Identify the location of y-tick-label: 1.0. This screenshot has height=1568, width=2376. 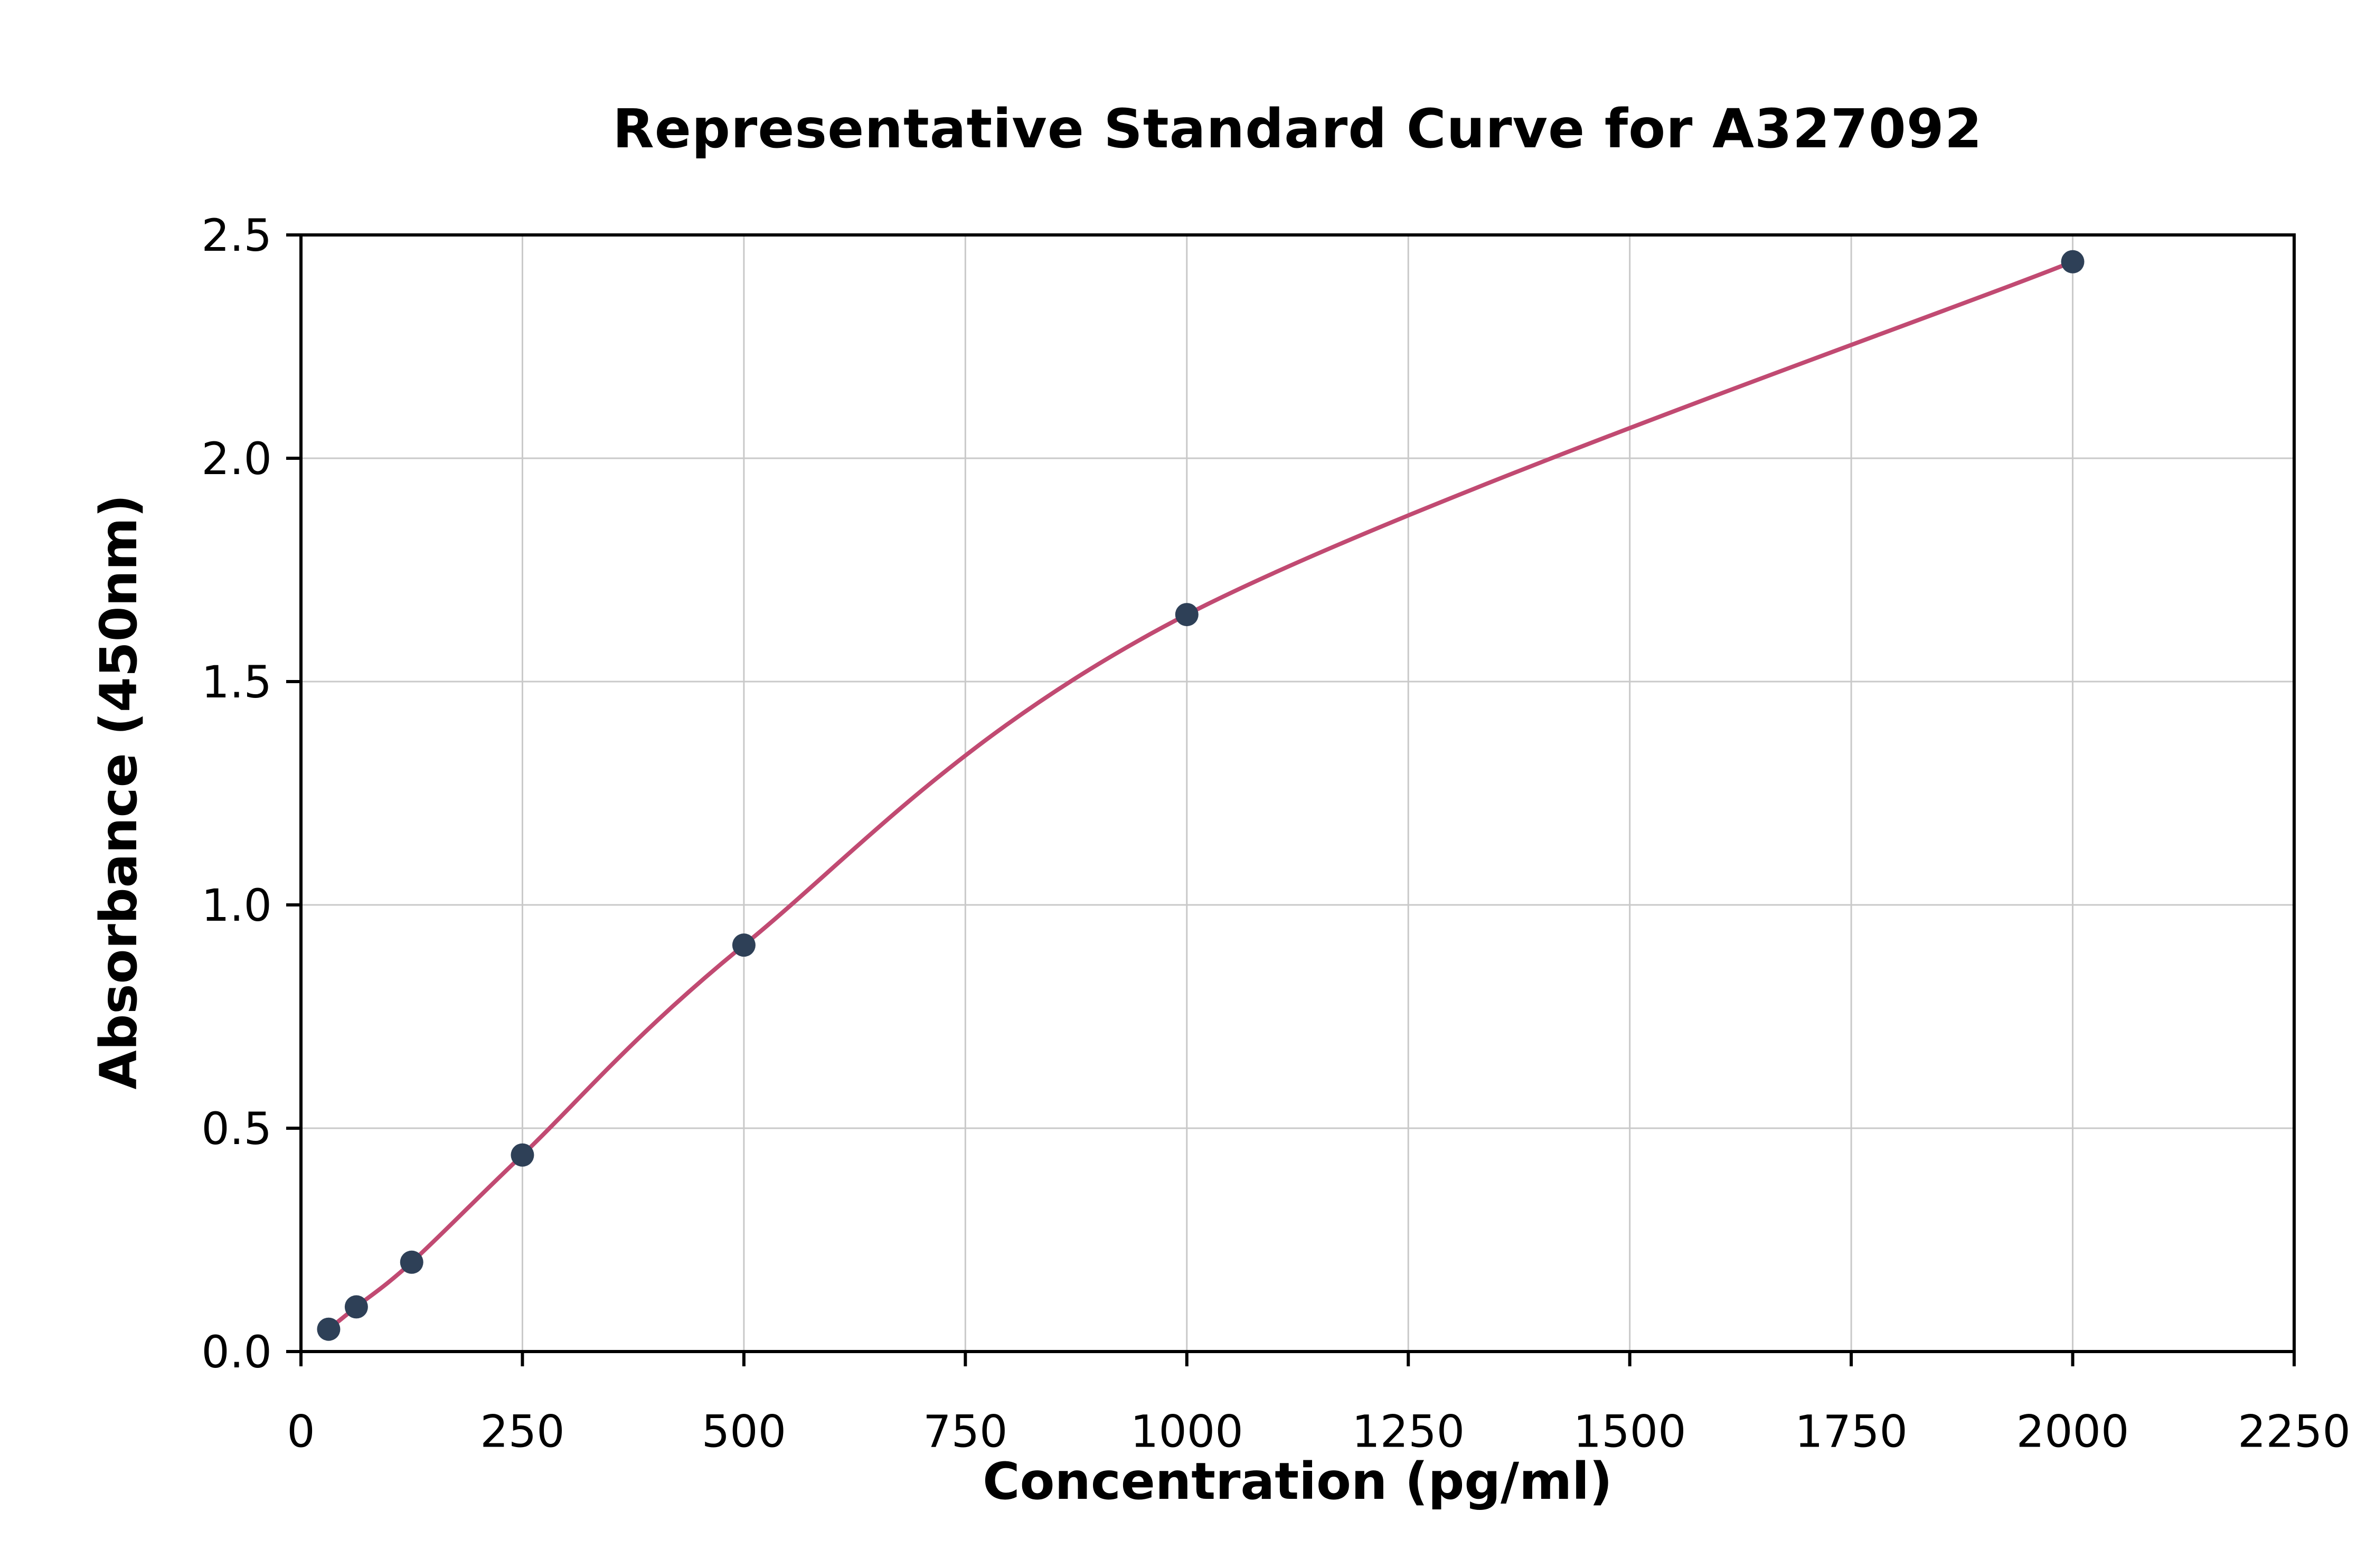
(237, 905).